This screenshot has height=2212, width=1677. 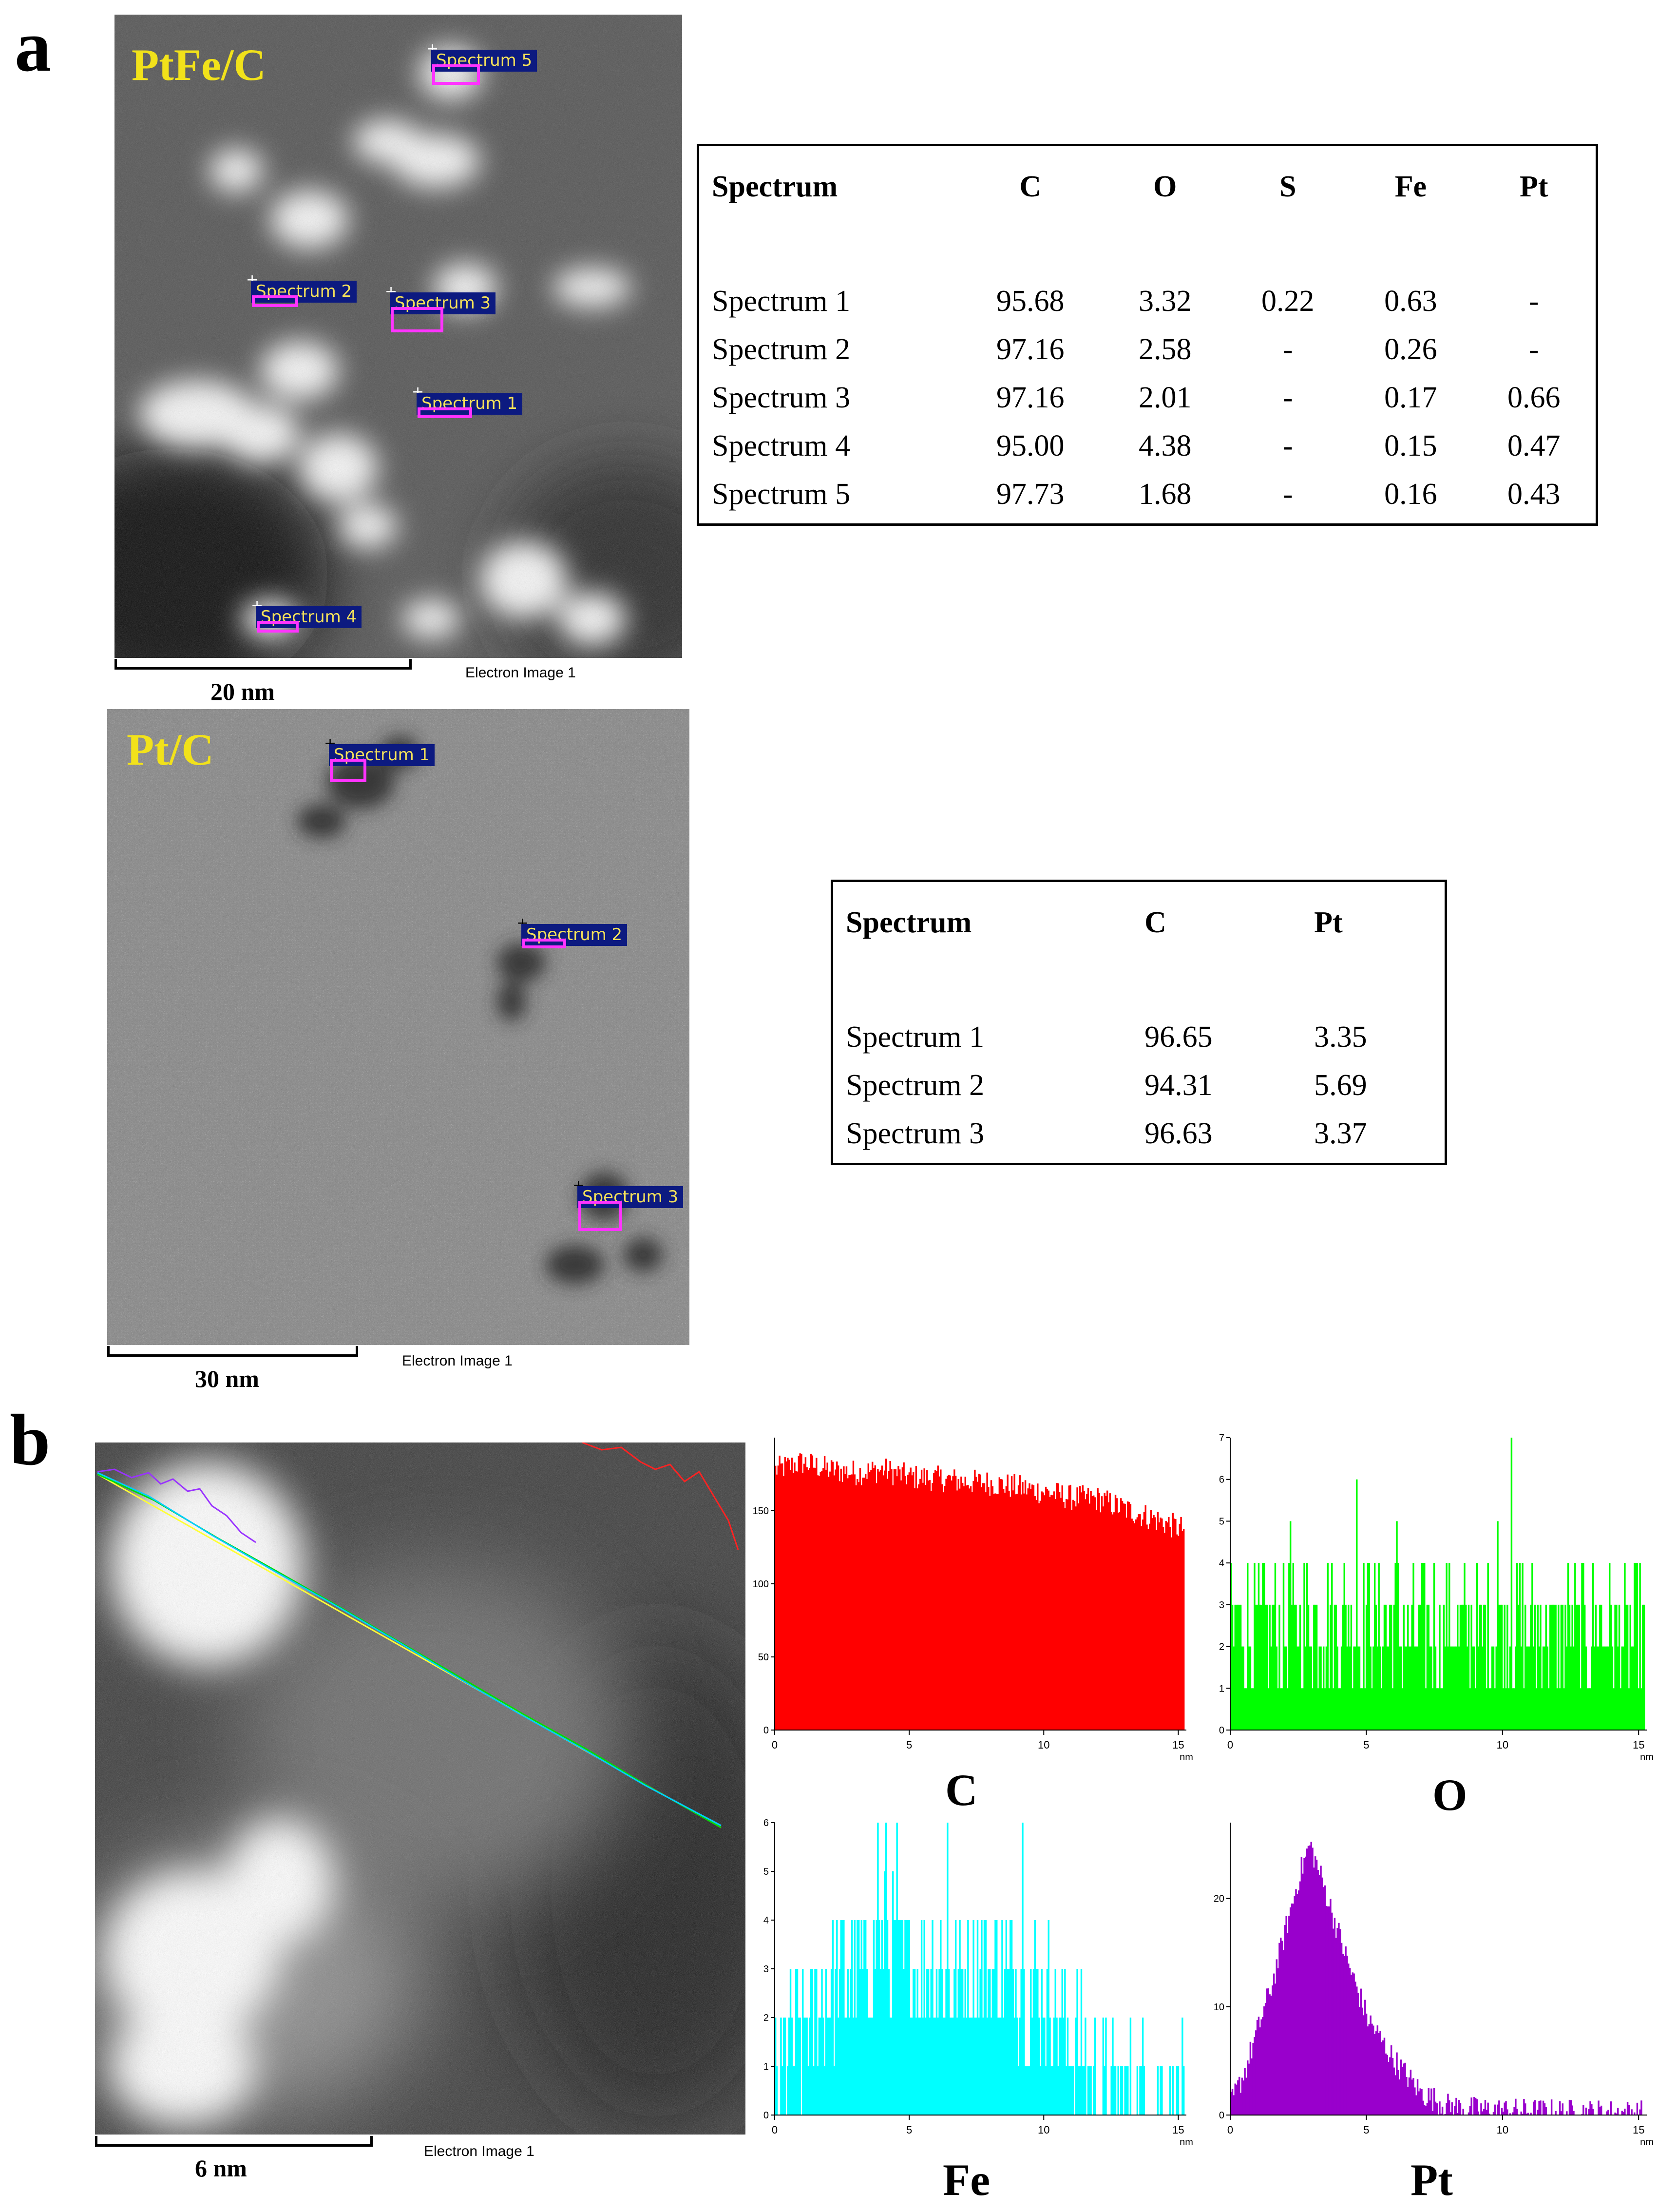 I want to click on table-header-row: Spectrum C Pt, so click(x=1139, y=947).